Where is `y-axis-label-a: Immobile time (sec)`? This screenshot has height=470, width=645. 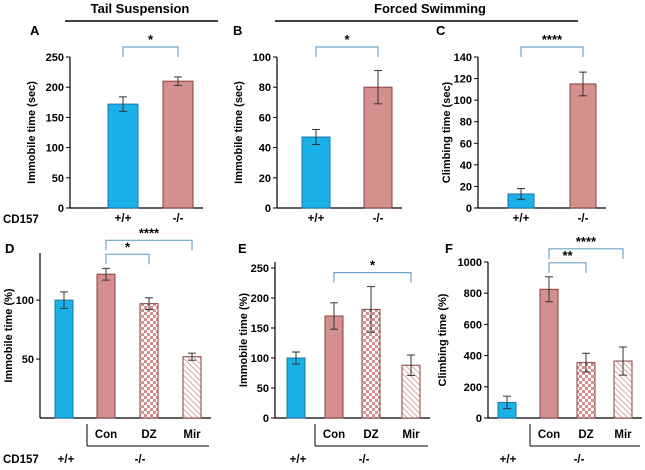 y-axis-label-a: Immobile time (sec) is located at coordinates (32, 132).